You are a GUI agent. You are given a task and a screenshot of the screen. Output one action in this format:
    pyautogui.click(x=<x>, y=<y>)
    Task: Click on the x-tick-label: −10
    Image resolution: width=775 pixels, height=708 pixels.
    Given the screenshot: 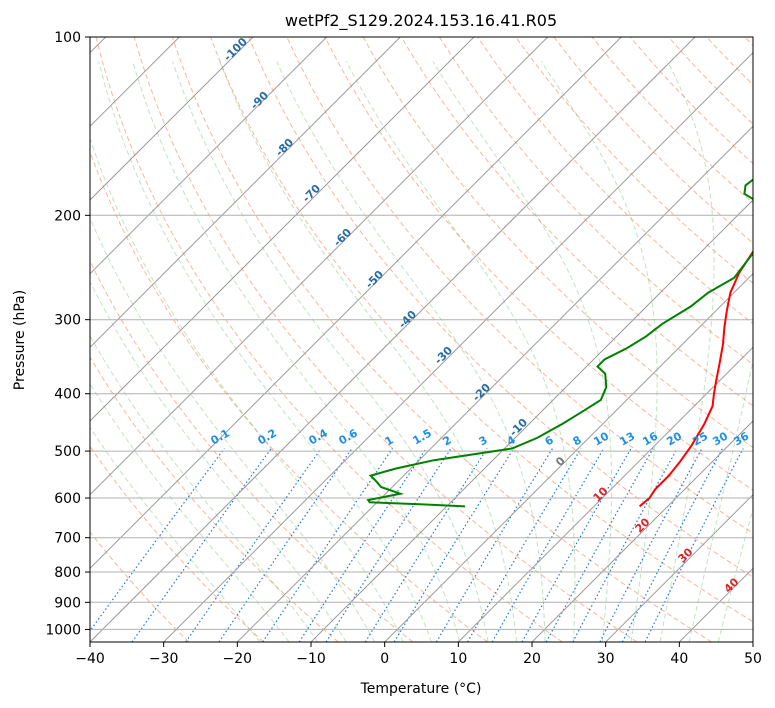 What is the action you would take?
    pyautogui.click(x=311, y=659)
    